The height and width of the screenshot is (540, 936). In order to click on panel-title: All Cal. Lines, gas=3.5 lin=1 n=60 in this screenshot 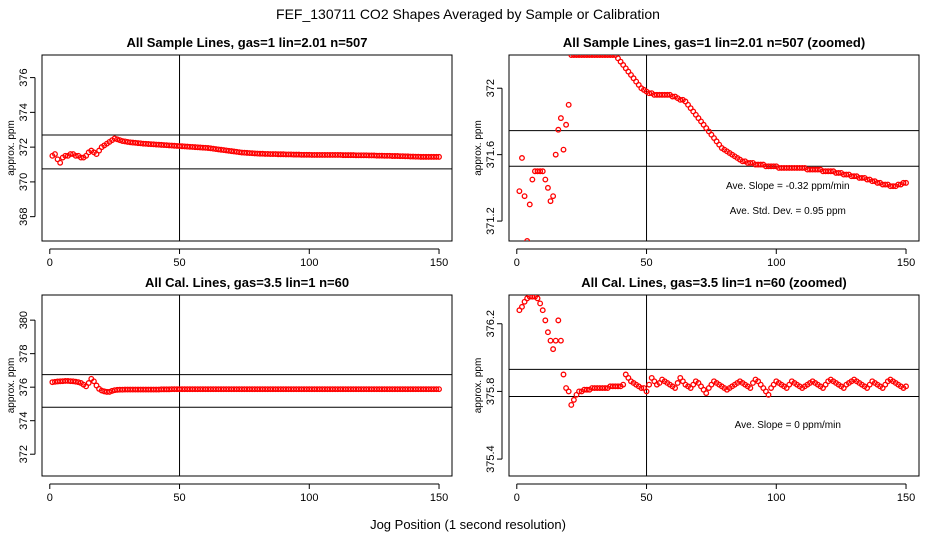, I will do `click(247, 282)`.